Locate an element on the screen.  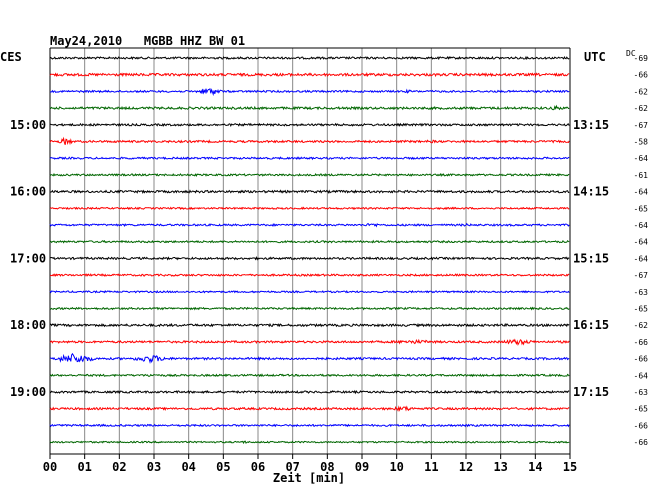
dc-value-row-3: -62 is located at coordinates (641, 108).